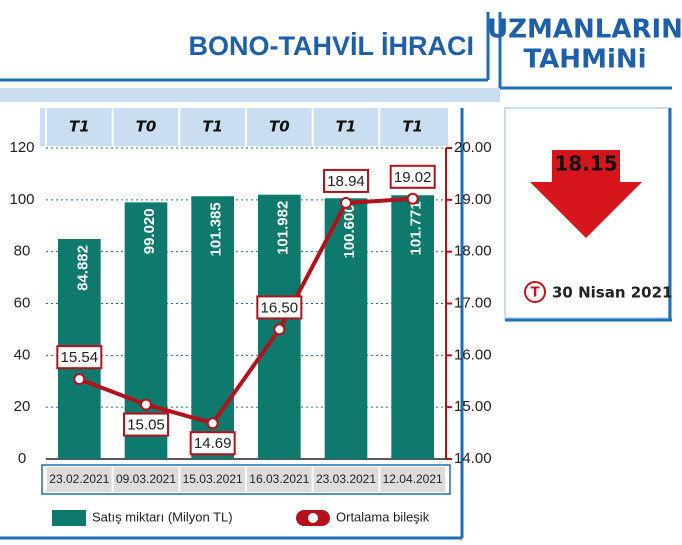 Image resolution: width=682 pixels, height=545 pixels. What do you see at coordinates (21, 147) in the screenshot?
I see `y-tick-label: 120` at bounding box center [21, 147].